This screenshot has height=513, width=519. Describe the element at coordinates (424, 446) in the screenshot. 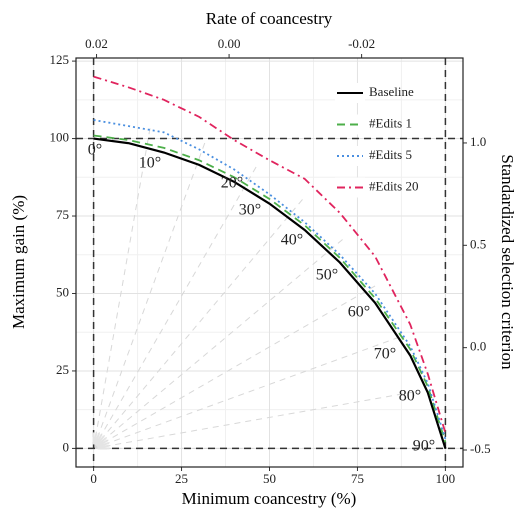

I see `angle-label: 90°` at that location.